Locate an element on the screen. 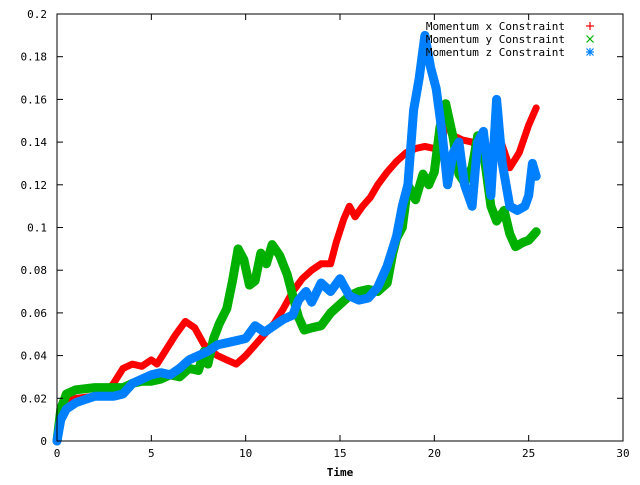 The width and height of the screenshot is (640, 485). legend-marker-star is located at coordinates (590, 52).